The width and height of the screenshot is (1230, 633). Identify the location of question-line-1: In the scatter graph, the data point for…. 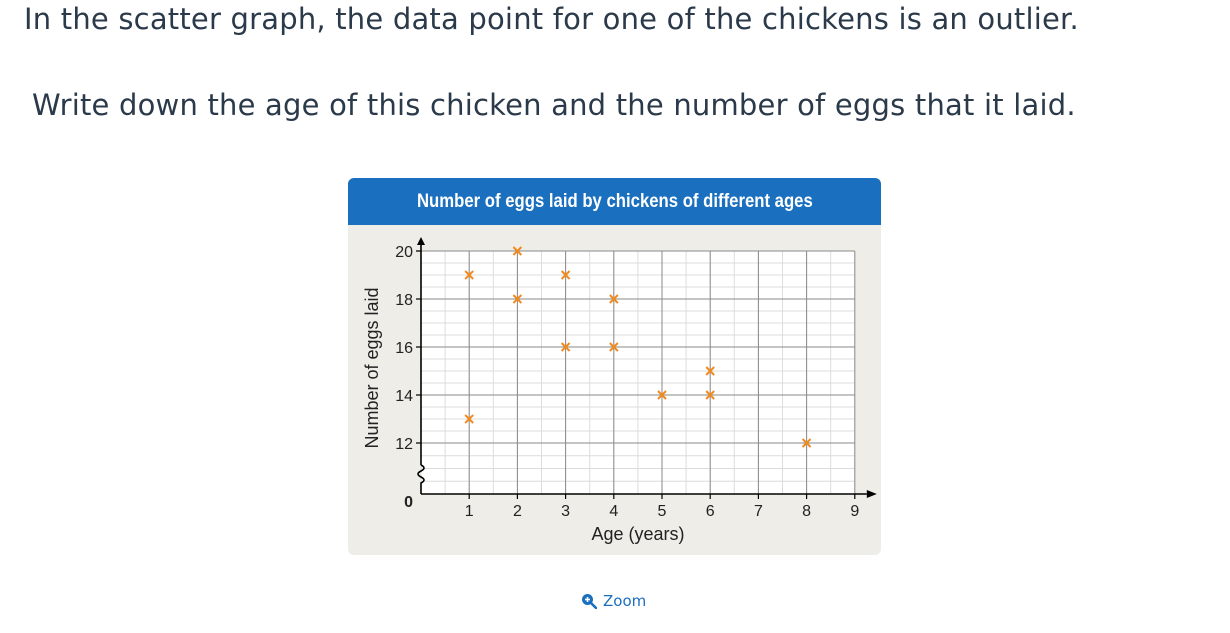
(551, 19).